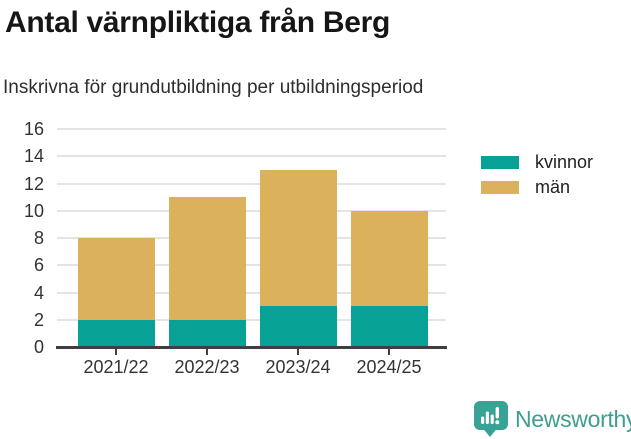  Describe the element at coordinates (38, 238) in the screenshot. I see `y-axis-label: 8` at that location.